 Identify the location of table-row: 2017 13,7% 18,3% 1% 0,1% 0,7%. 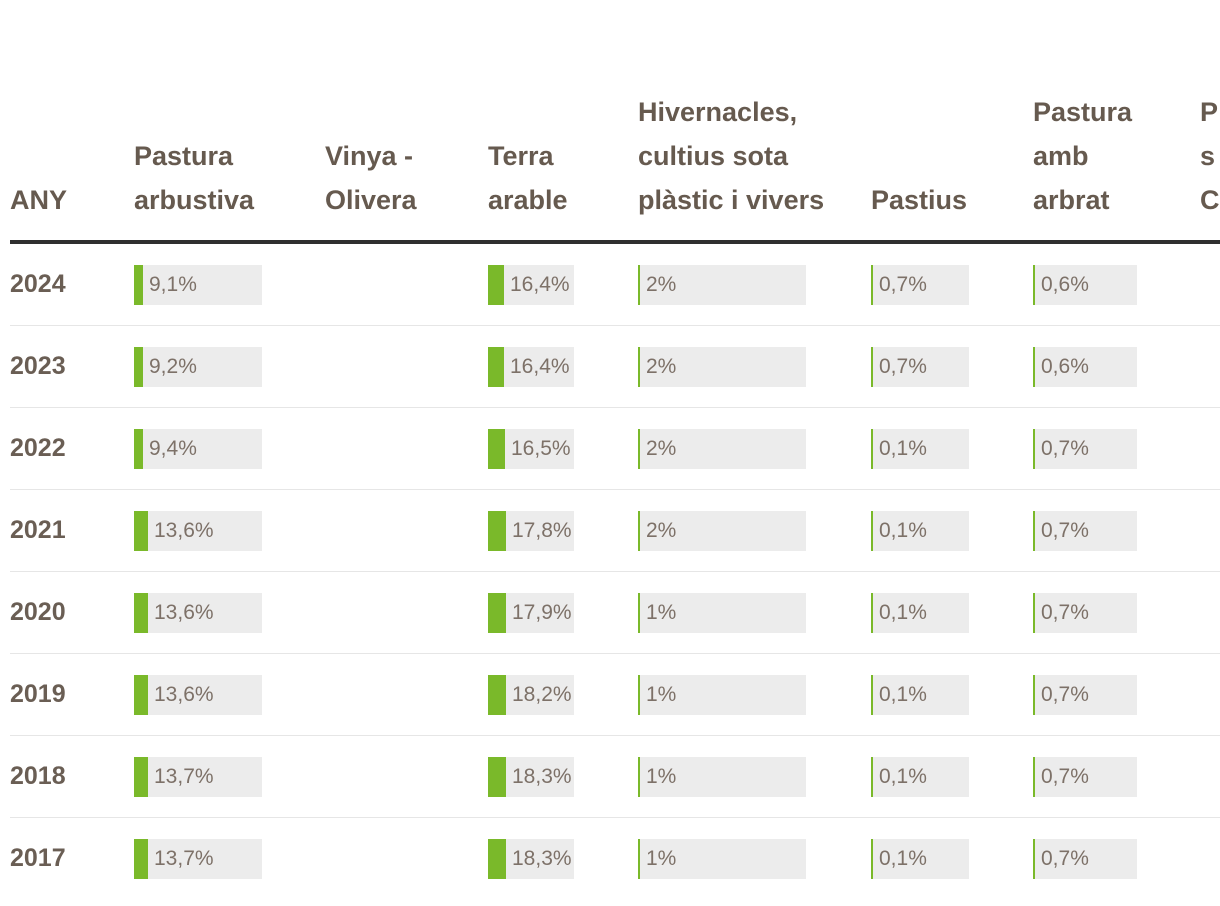
(615, 859).